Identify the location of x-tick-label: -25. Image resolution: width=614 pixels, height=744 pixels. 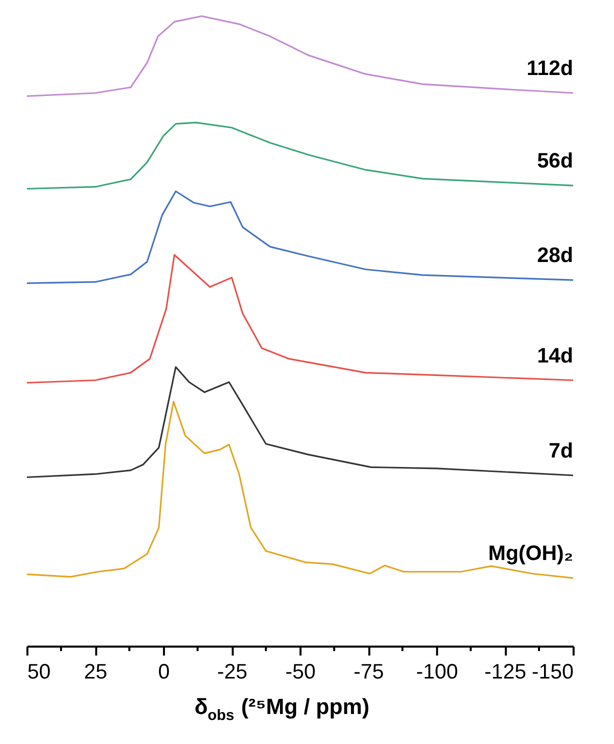
(232, 672).